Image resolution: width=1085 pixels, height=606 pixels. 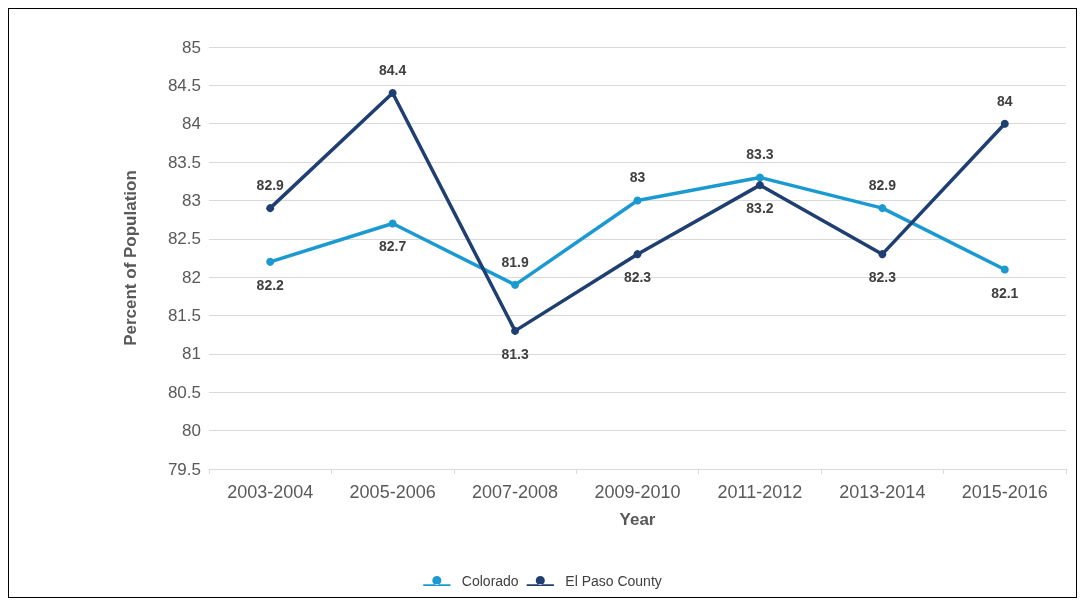 I want to click on y-tick-label: 81.5, so click(x=184, y=316).